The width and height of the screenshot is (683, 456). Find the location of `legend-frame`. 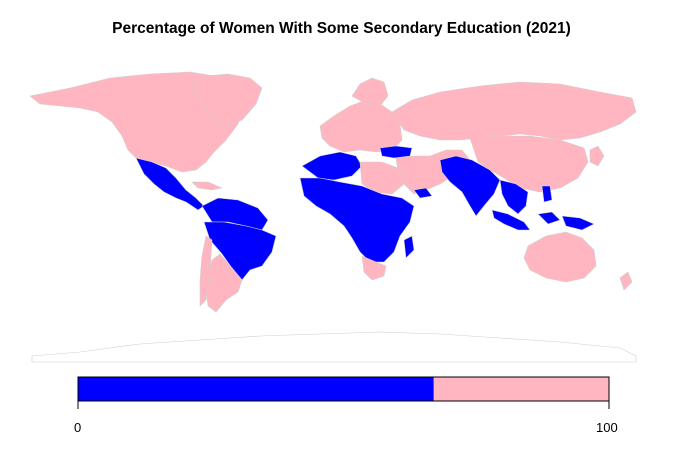

legend-frame is located at coordinates (343, 389).